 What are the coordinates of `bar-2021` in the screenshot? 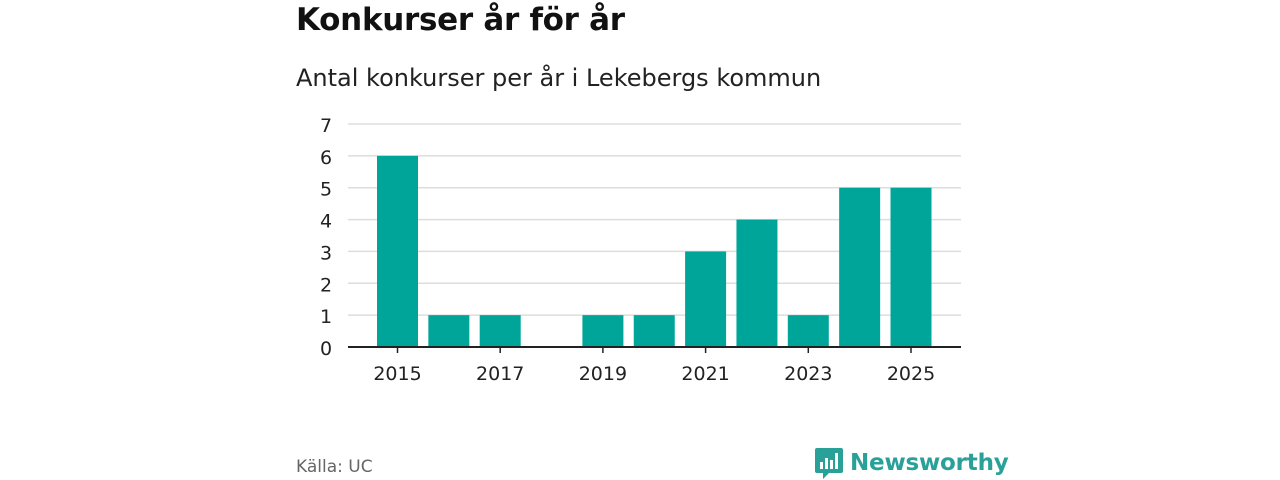 It's located at (706, 299).